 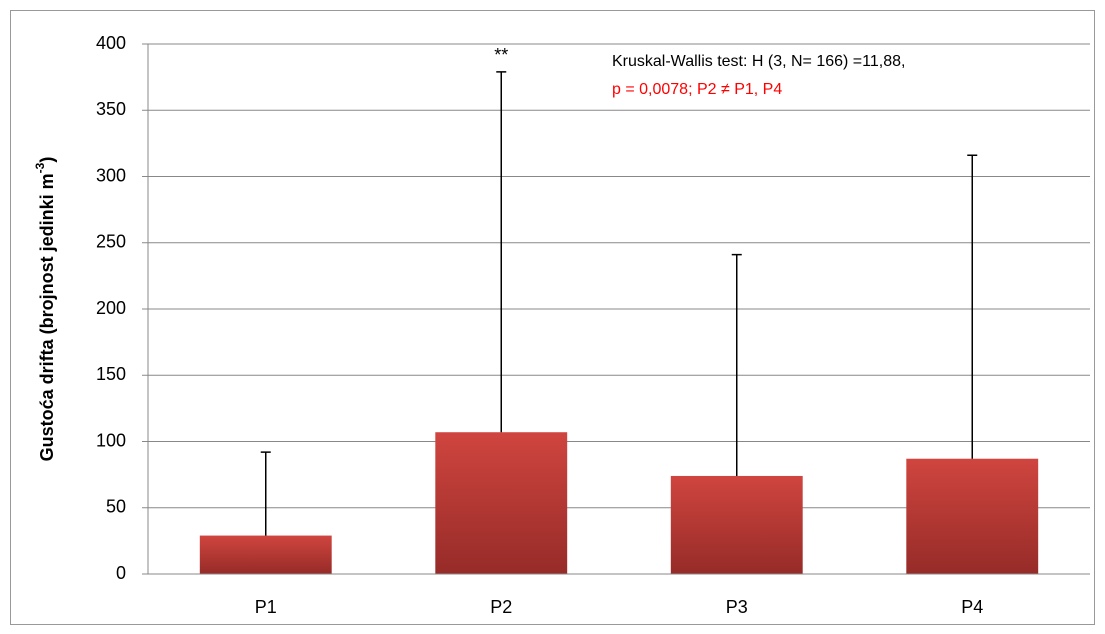 What do you see at coordinates (972, 607) in the screenshot?
I see `x-tick-label: P4` at bounding box center [972, 607].